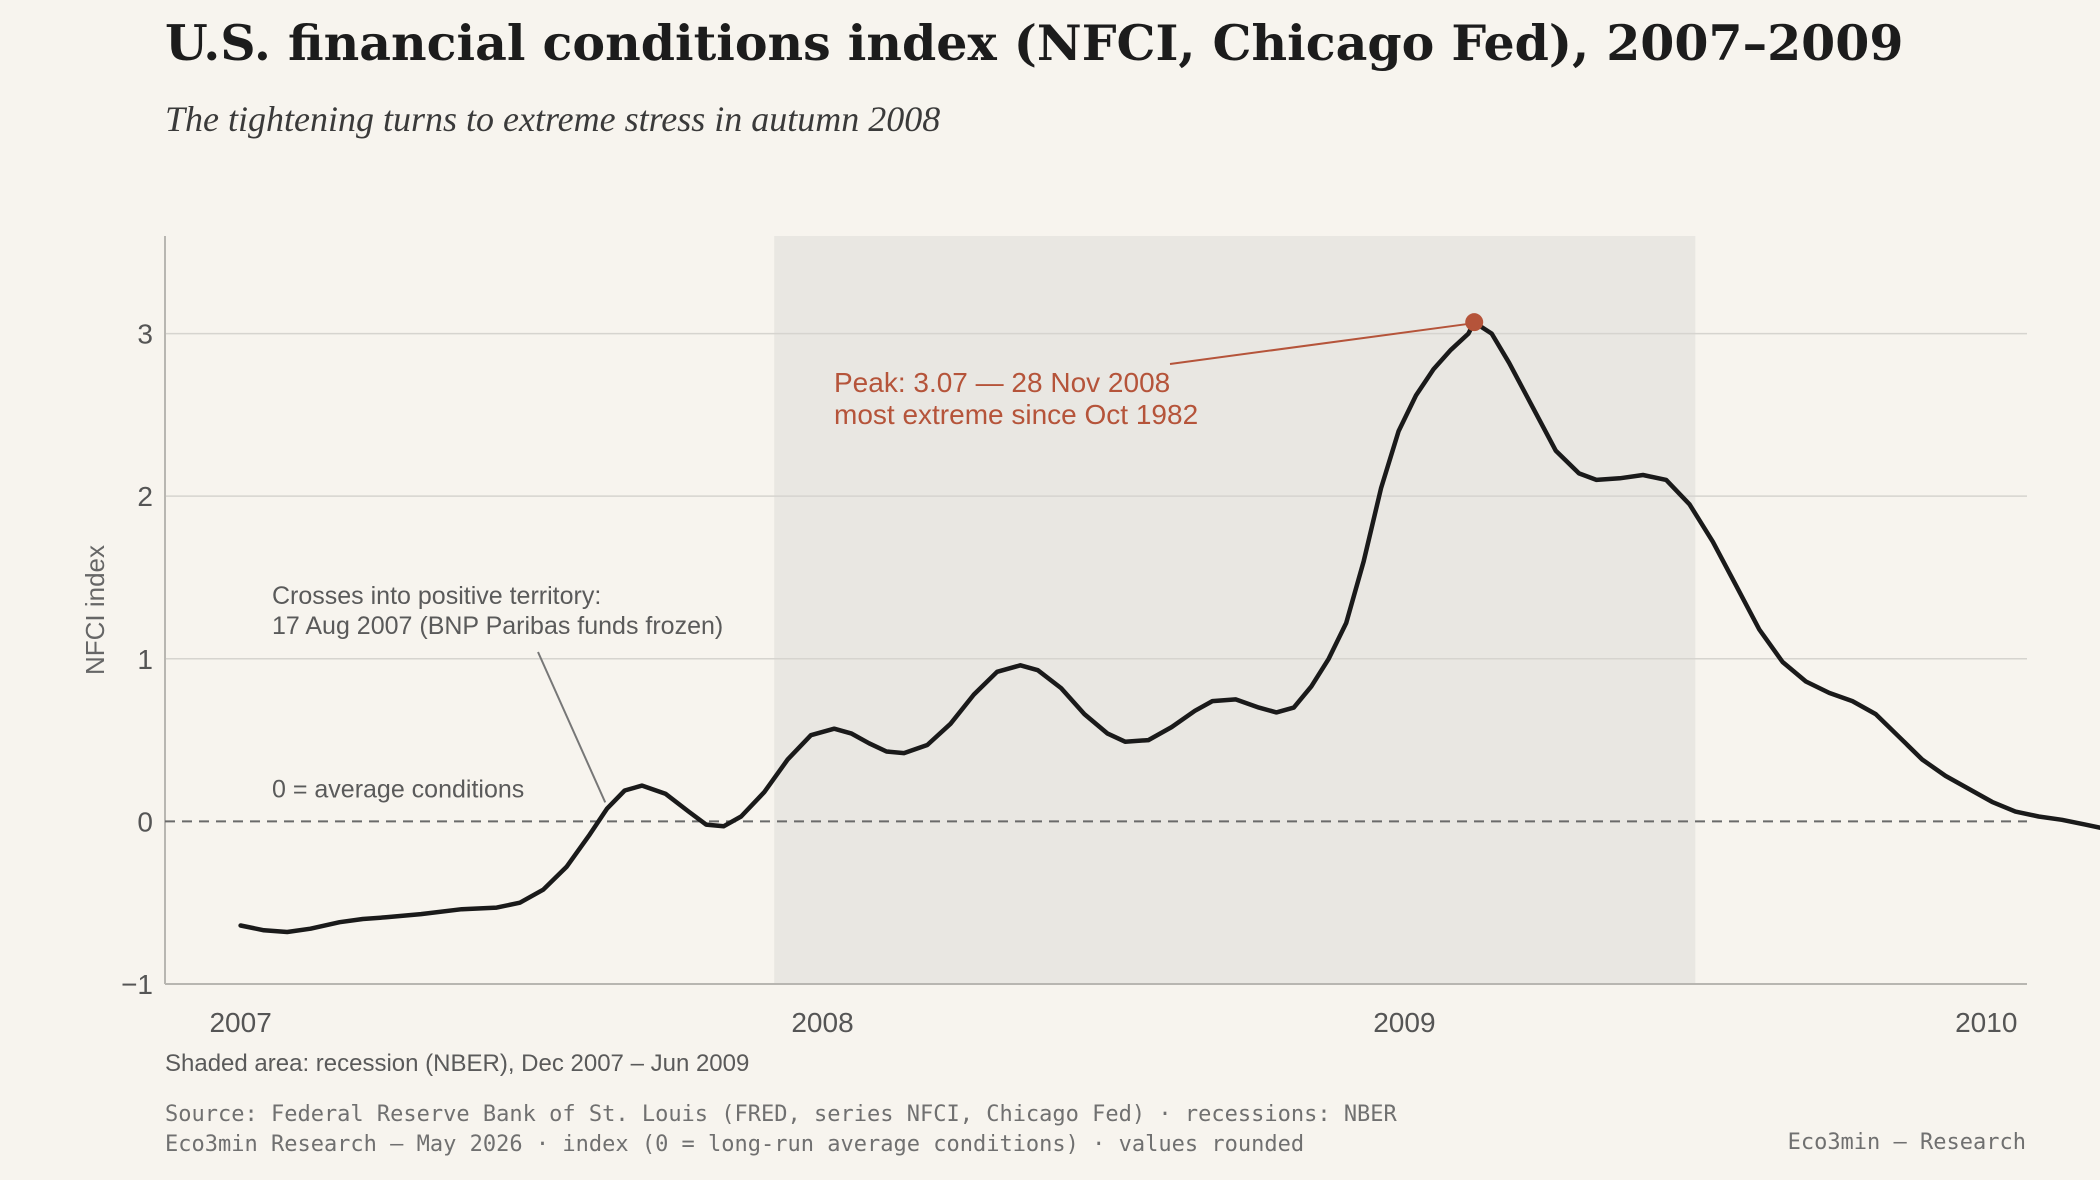  What do you see at coordinates (240, 1022) in the screenshot?
I see `x-tick-label: 2007` at bounding box center [240, 1022].